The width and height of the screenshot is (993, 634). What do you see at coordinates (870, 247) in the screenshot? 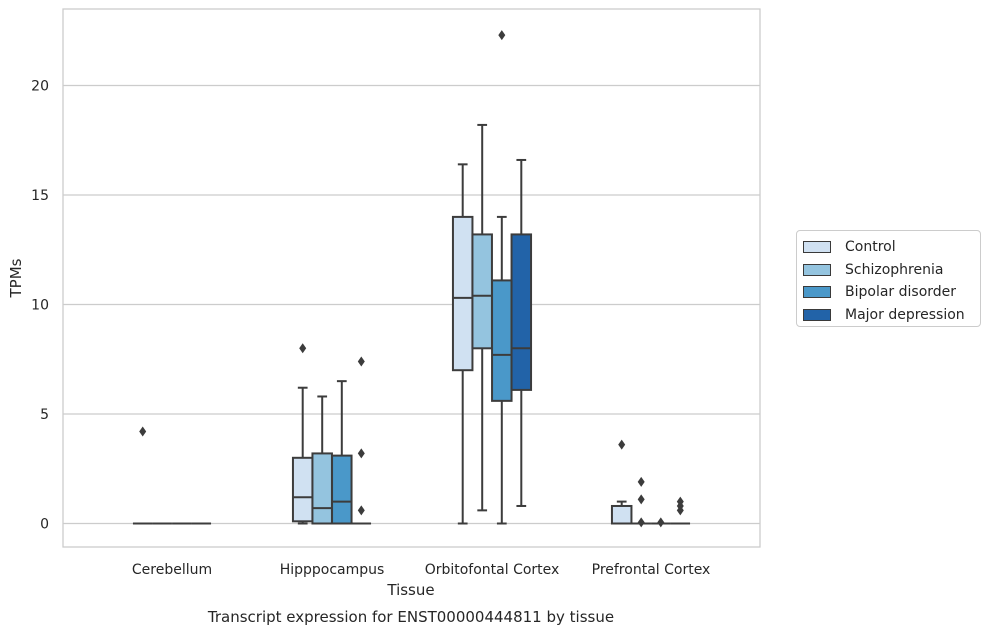
I see `legend-label: Control` at bounding box center [870, 247].